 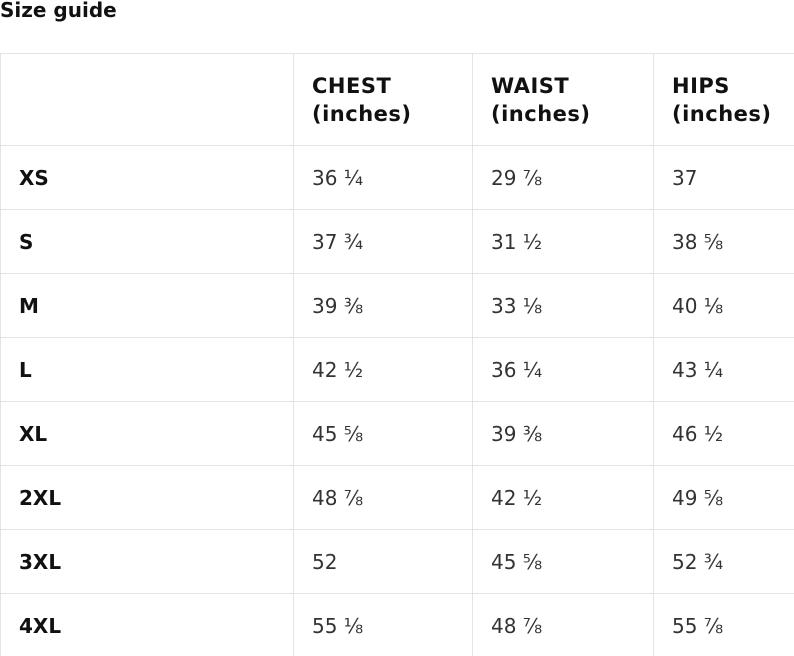 I want to click on measurement: 29 ⅞, so click(x=563, y=177).